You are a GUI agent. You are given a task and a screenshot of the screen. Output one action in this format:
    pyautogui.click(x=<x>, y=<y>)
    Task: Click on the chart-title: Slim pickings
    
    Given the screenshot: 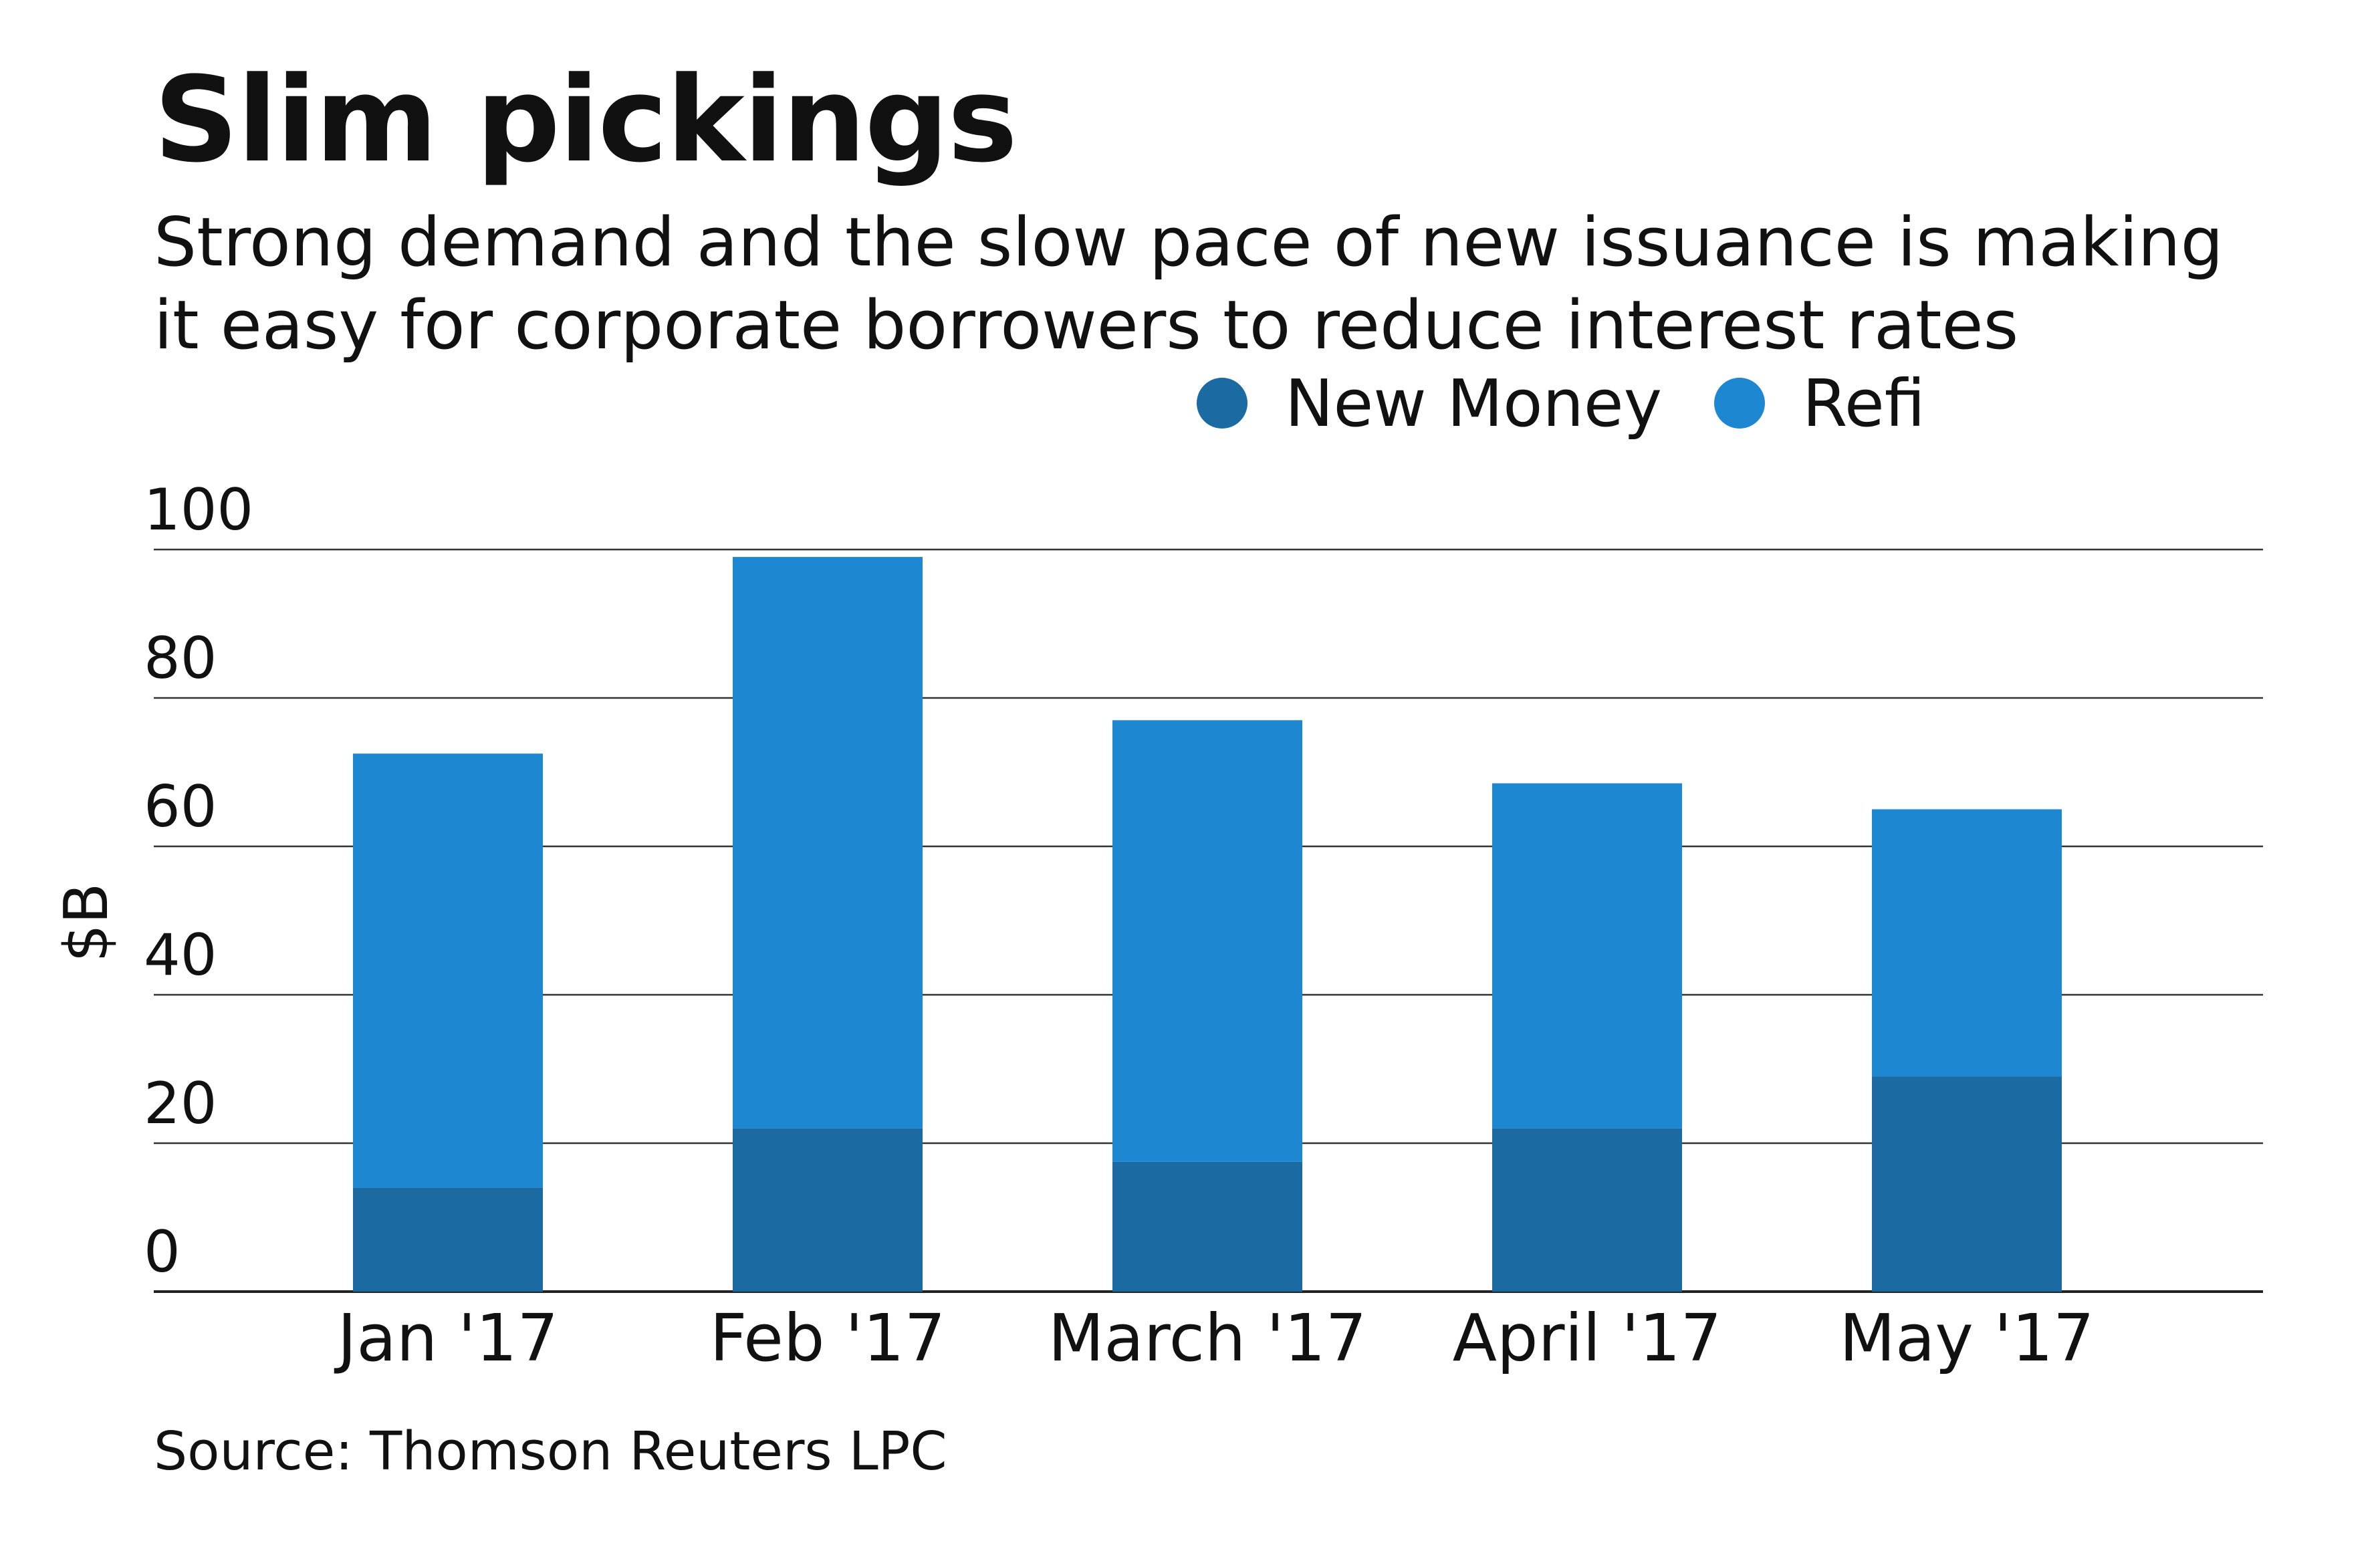 What is the action you would take?
    pyautogui.click(x=586, y=120)
    